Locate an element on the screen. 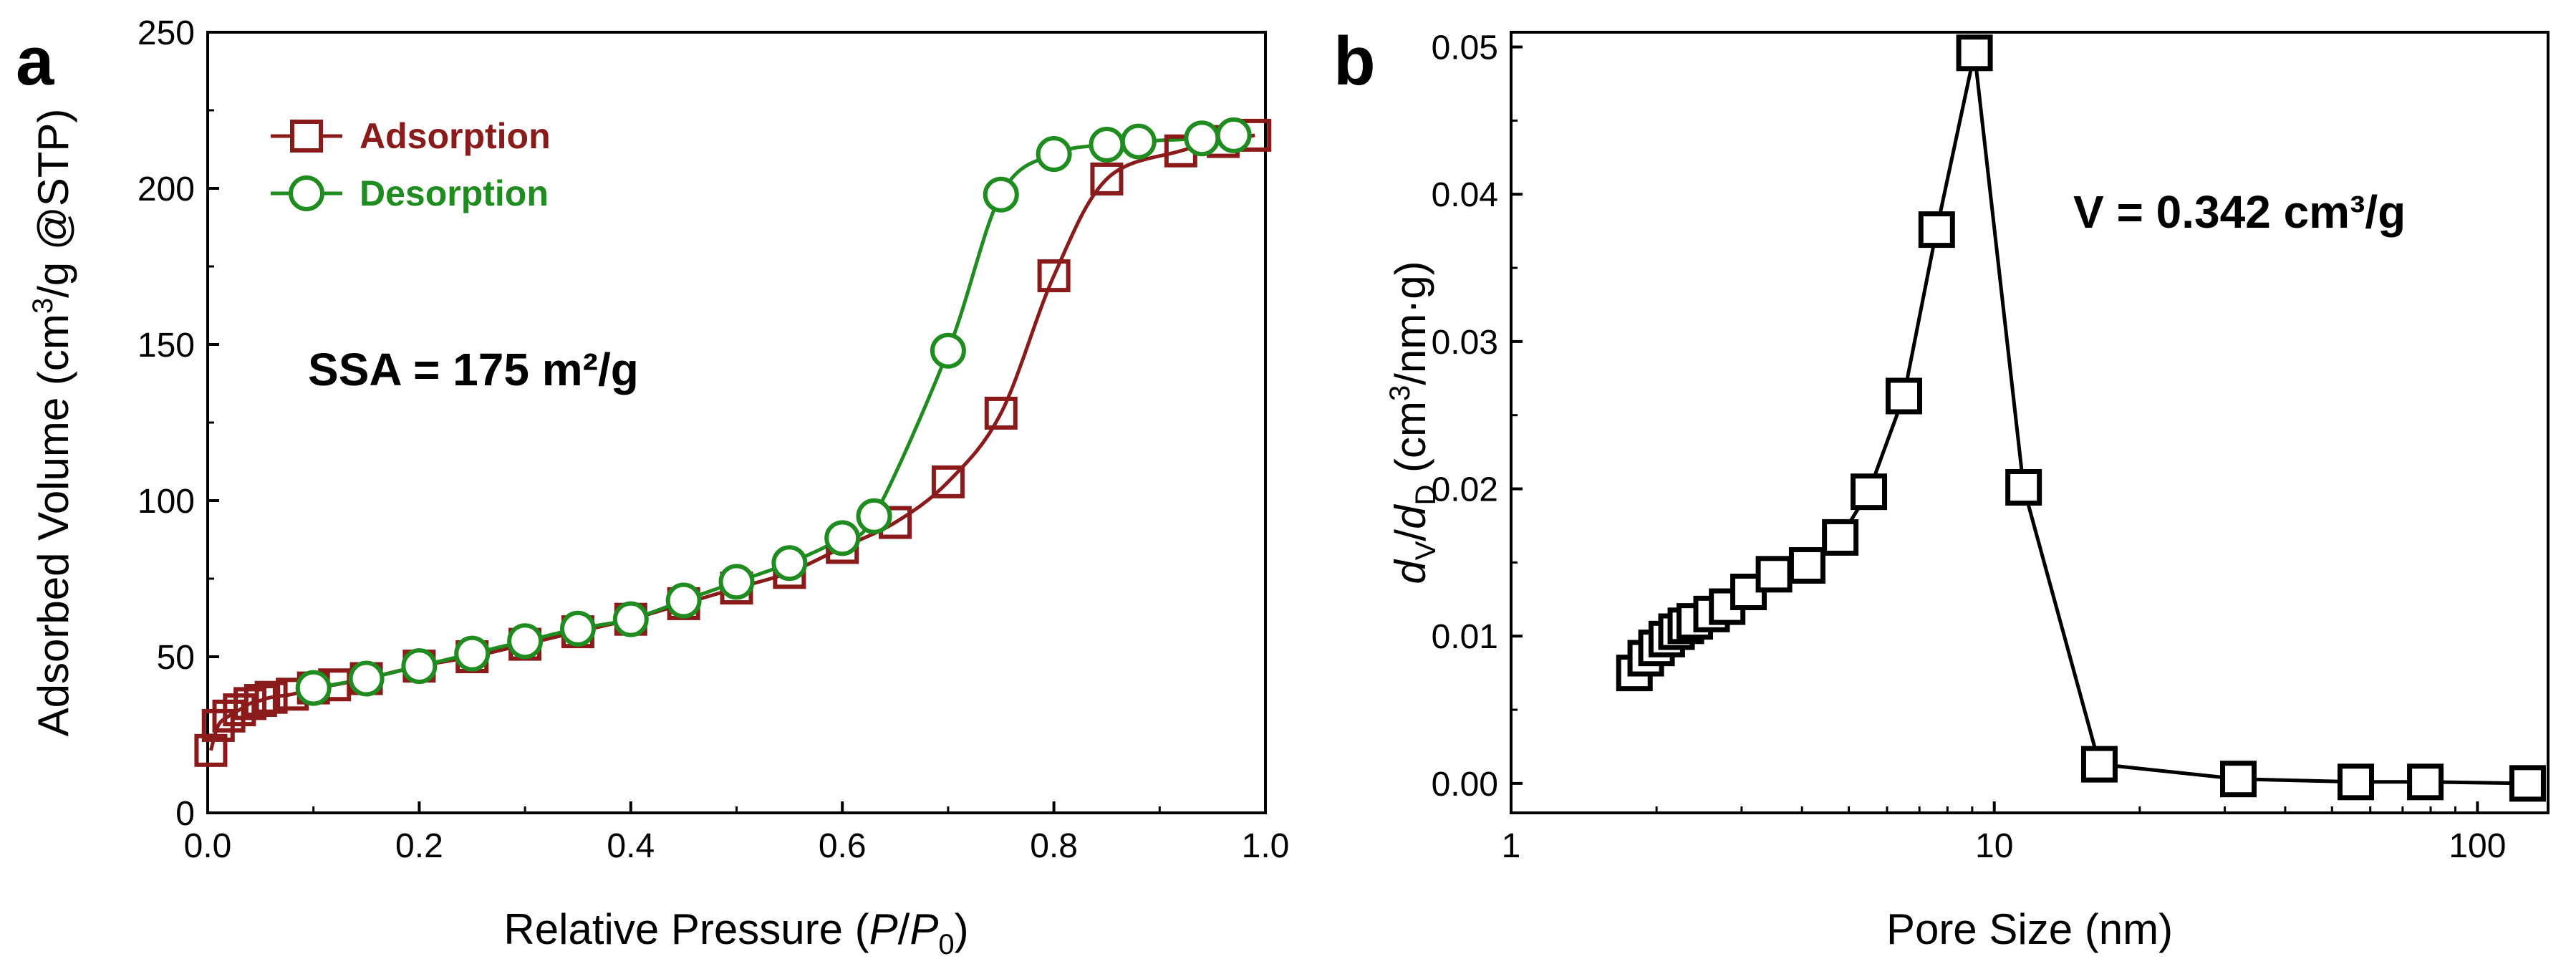  y-label-tail: /g @STP) is located at coordinates (53, 203).